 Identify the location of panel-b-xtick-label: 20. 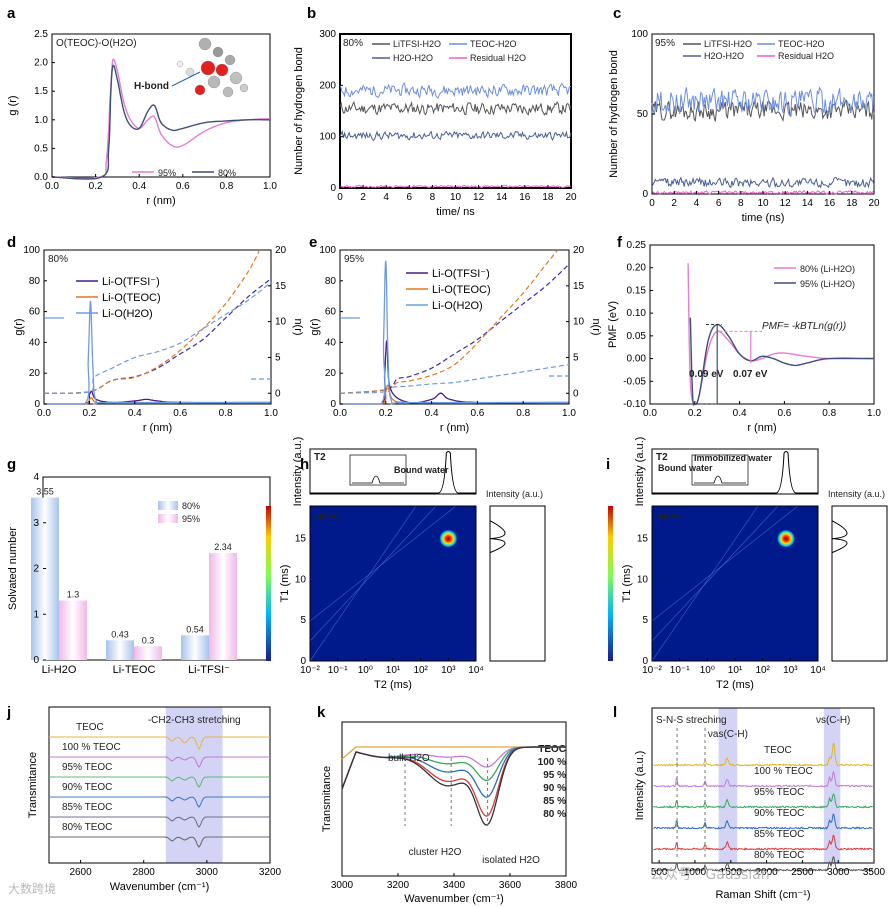
(571, 197).